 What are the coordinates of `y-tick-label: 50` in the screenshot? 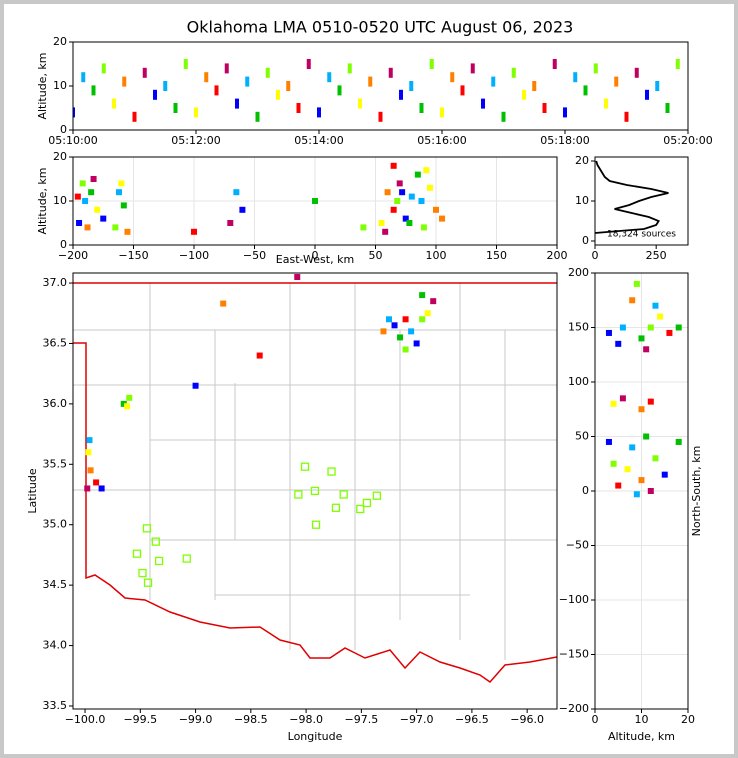 It's located at (582, 436).